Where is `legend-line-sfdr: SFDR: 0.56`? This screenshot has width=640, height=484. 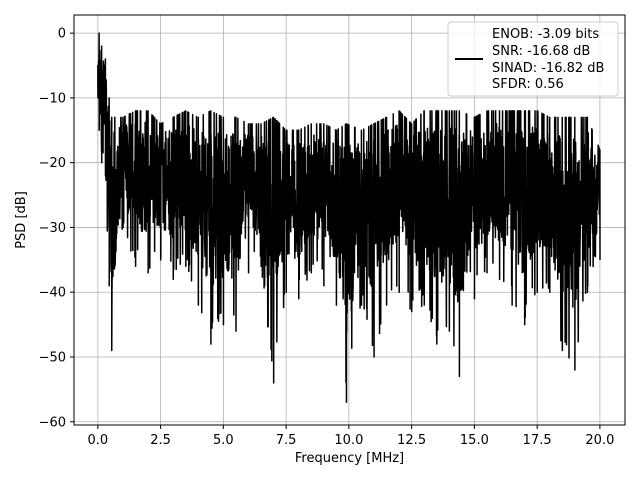
legend-line-sfdr: SFDR: 0.56 is located at coordinates (528, 84).